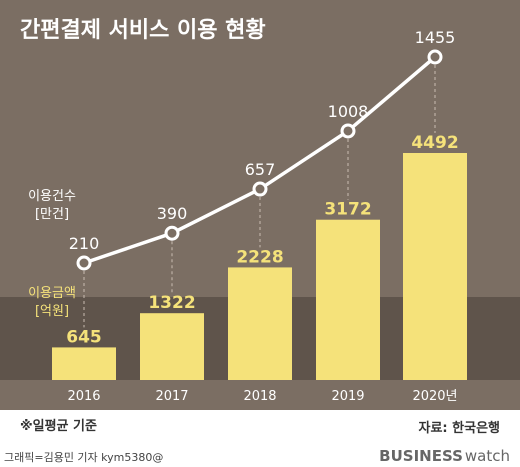 The image size is (520, 467). I want to click on x-tick-label-0: 2016, so click(83, 396).